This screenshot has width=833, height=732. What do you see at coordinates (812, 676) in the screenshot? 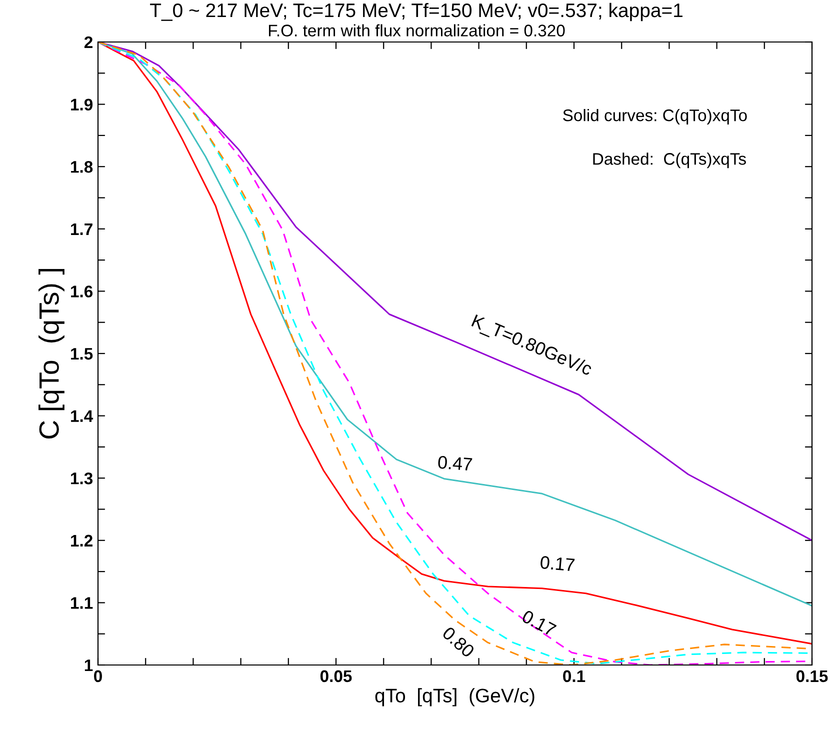
I see `x-tick-label: 0.15` at bounding box center [812, 676].